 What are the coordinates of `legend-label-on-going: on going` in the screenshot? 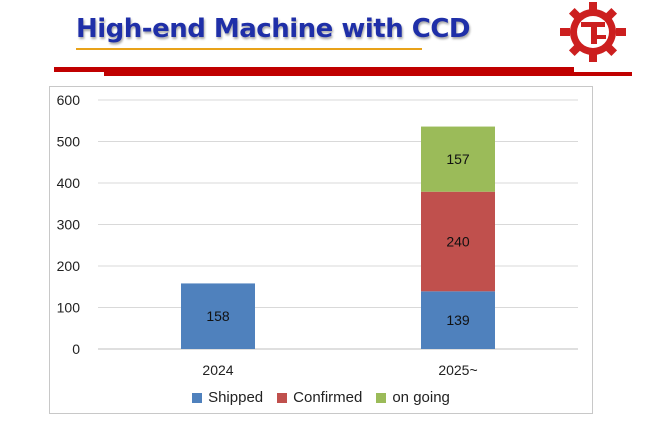 It's located at (421, 397).